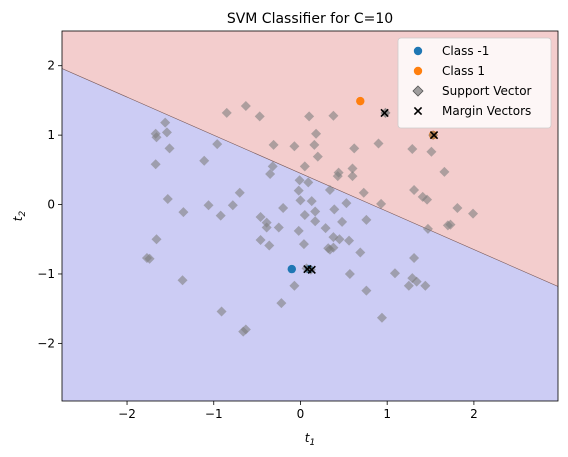 The width and height of the screenshot is (568, 457). I want to click on y-tick-label: −1, so click(46, 274).